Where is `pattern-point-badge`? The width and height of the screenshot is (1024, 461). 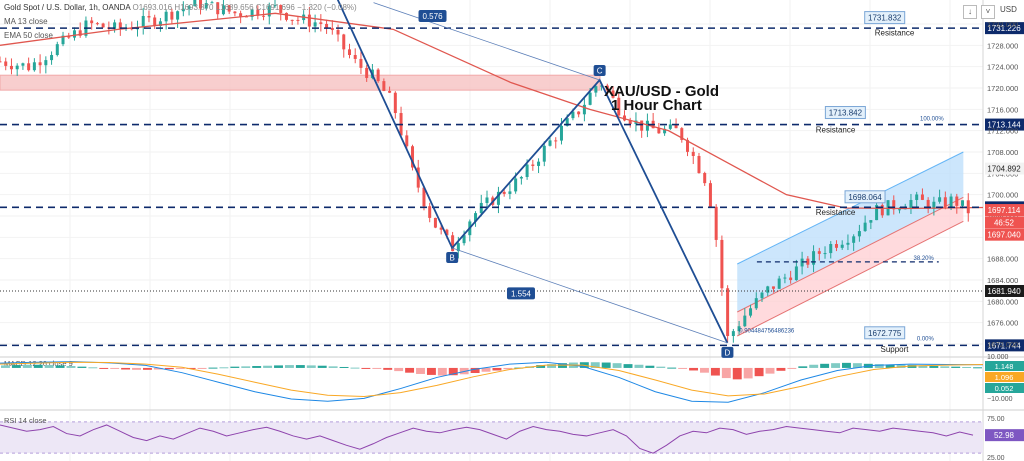
pattern-point-badge is located at coordinates (599, 70).